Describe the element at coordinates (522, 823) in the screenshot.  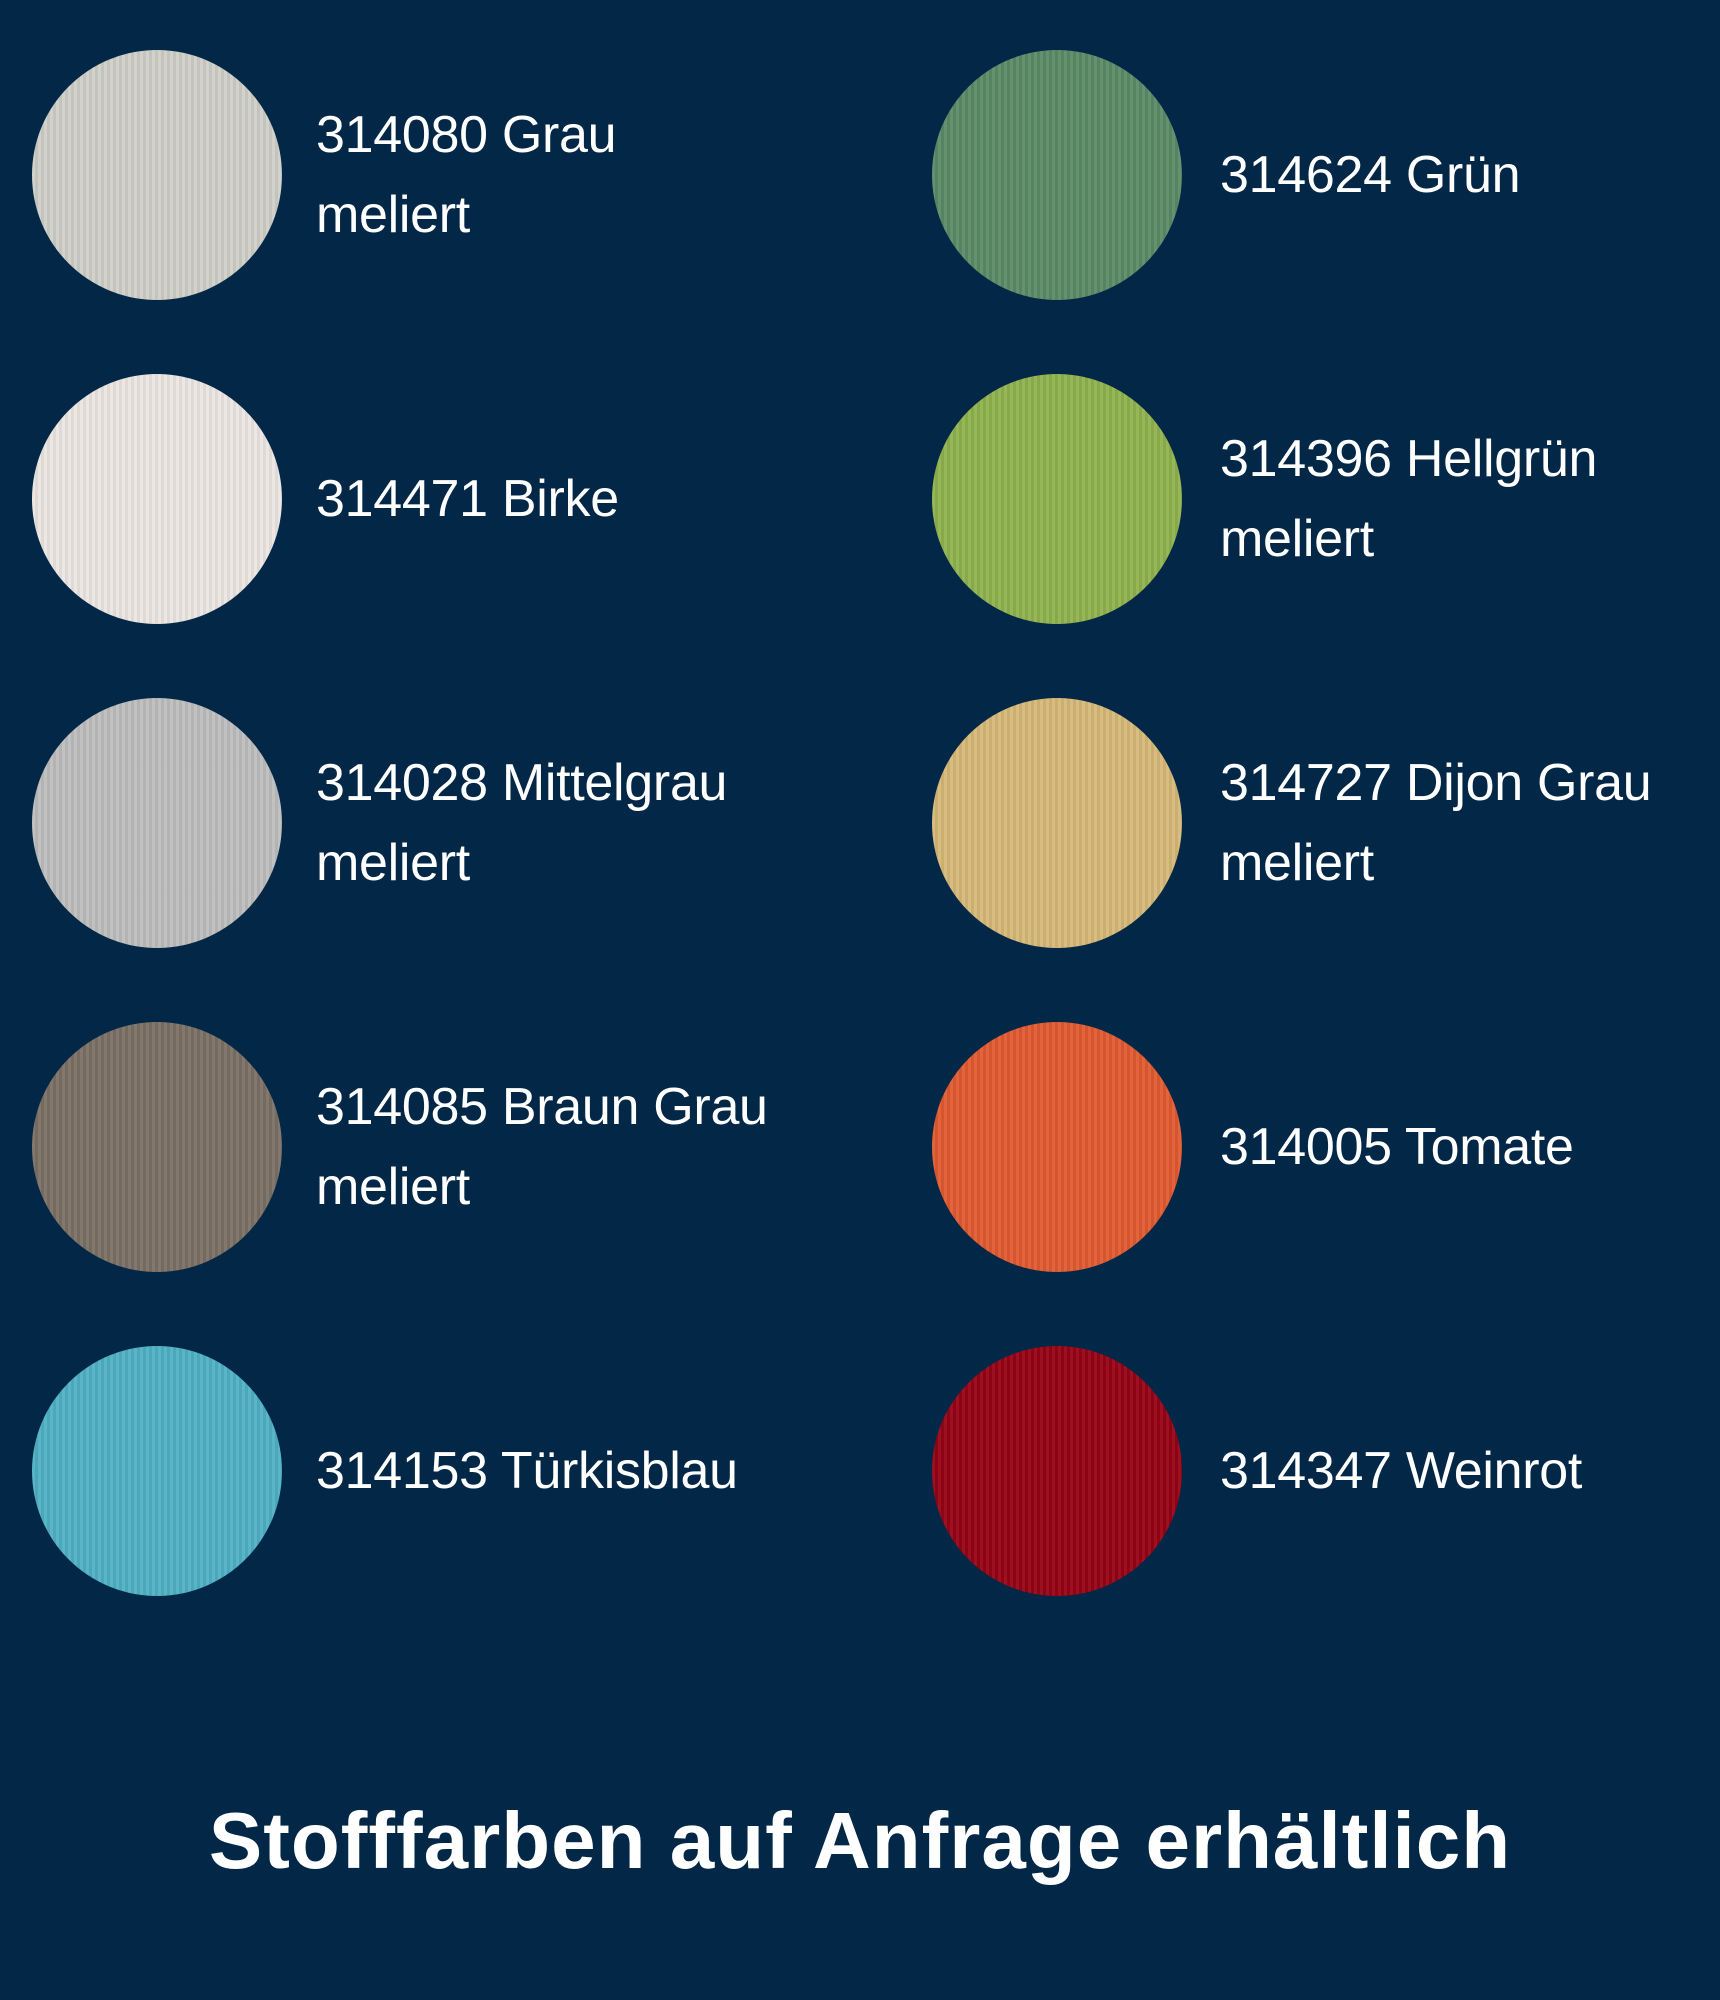
I see `swatch-label: 314028 Mittelgrau meliert` at that location.